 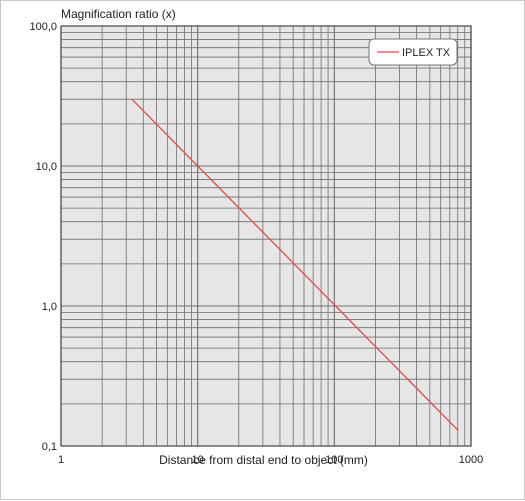 What do you see at coordinates (263, 460) in the screenshot?
I see `x-axis-label: Distance from distal end to object (mm)` at bounding box center [263, 460].